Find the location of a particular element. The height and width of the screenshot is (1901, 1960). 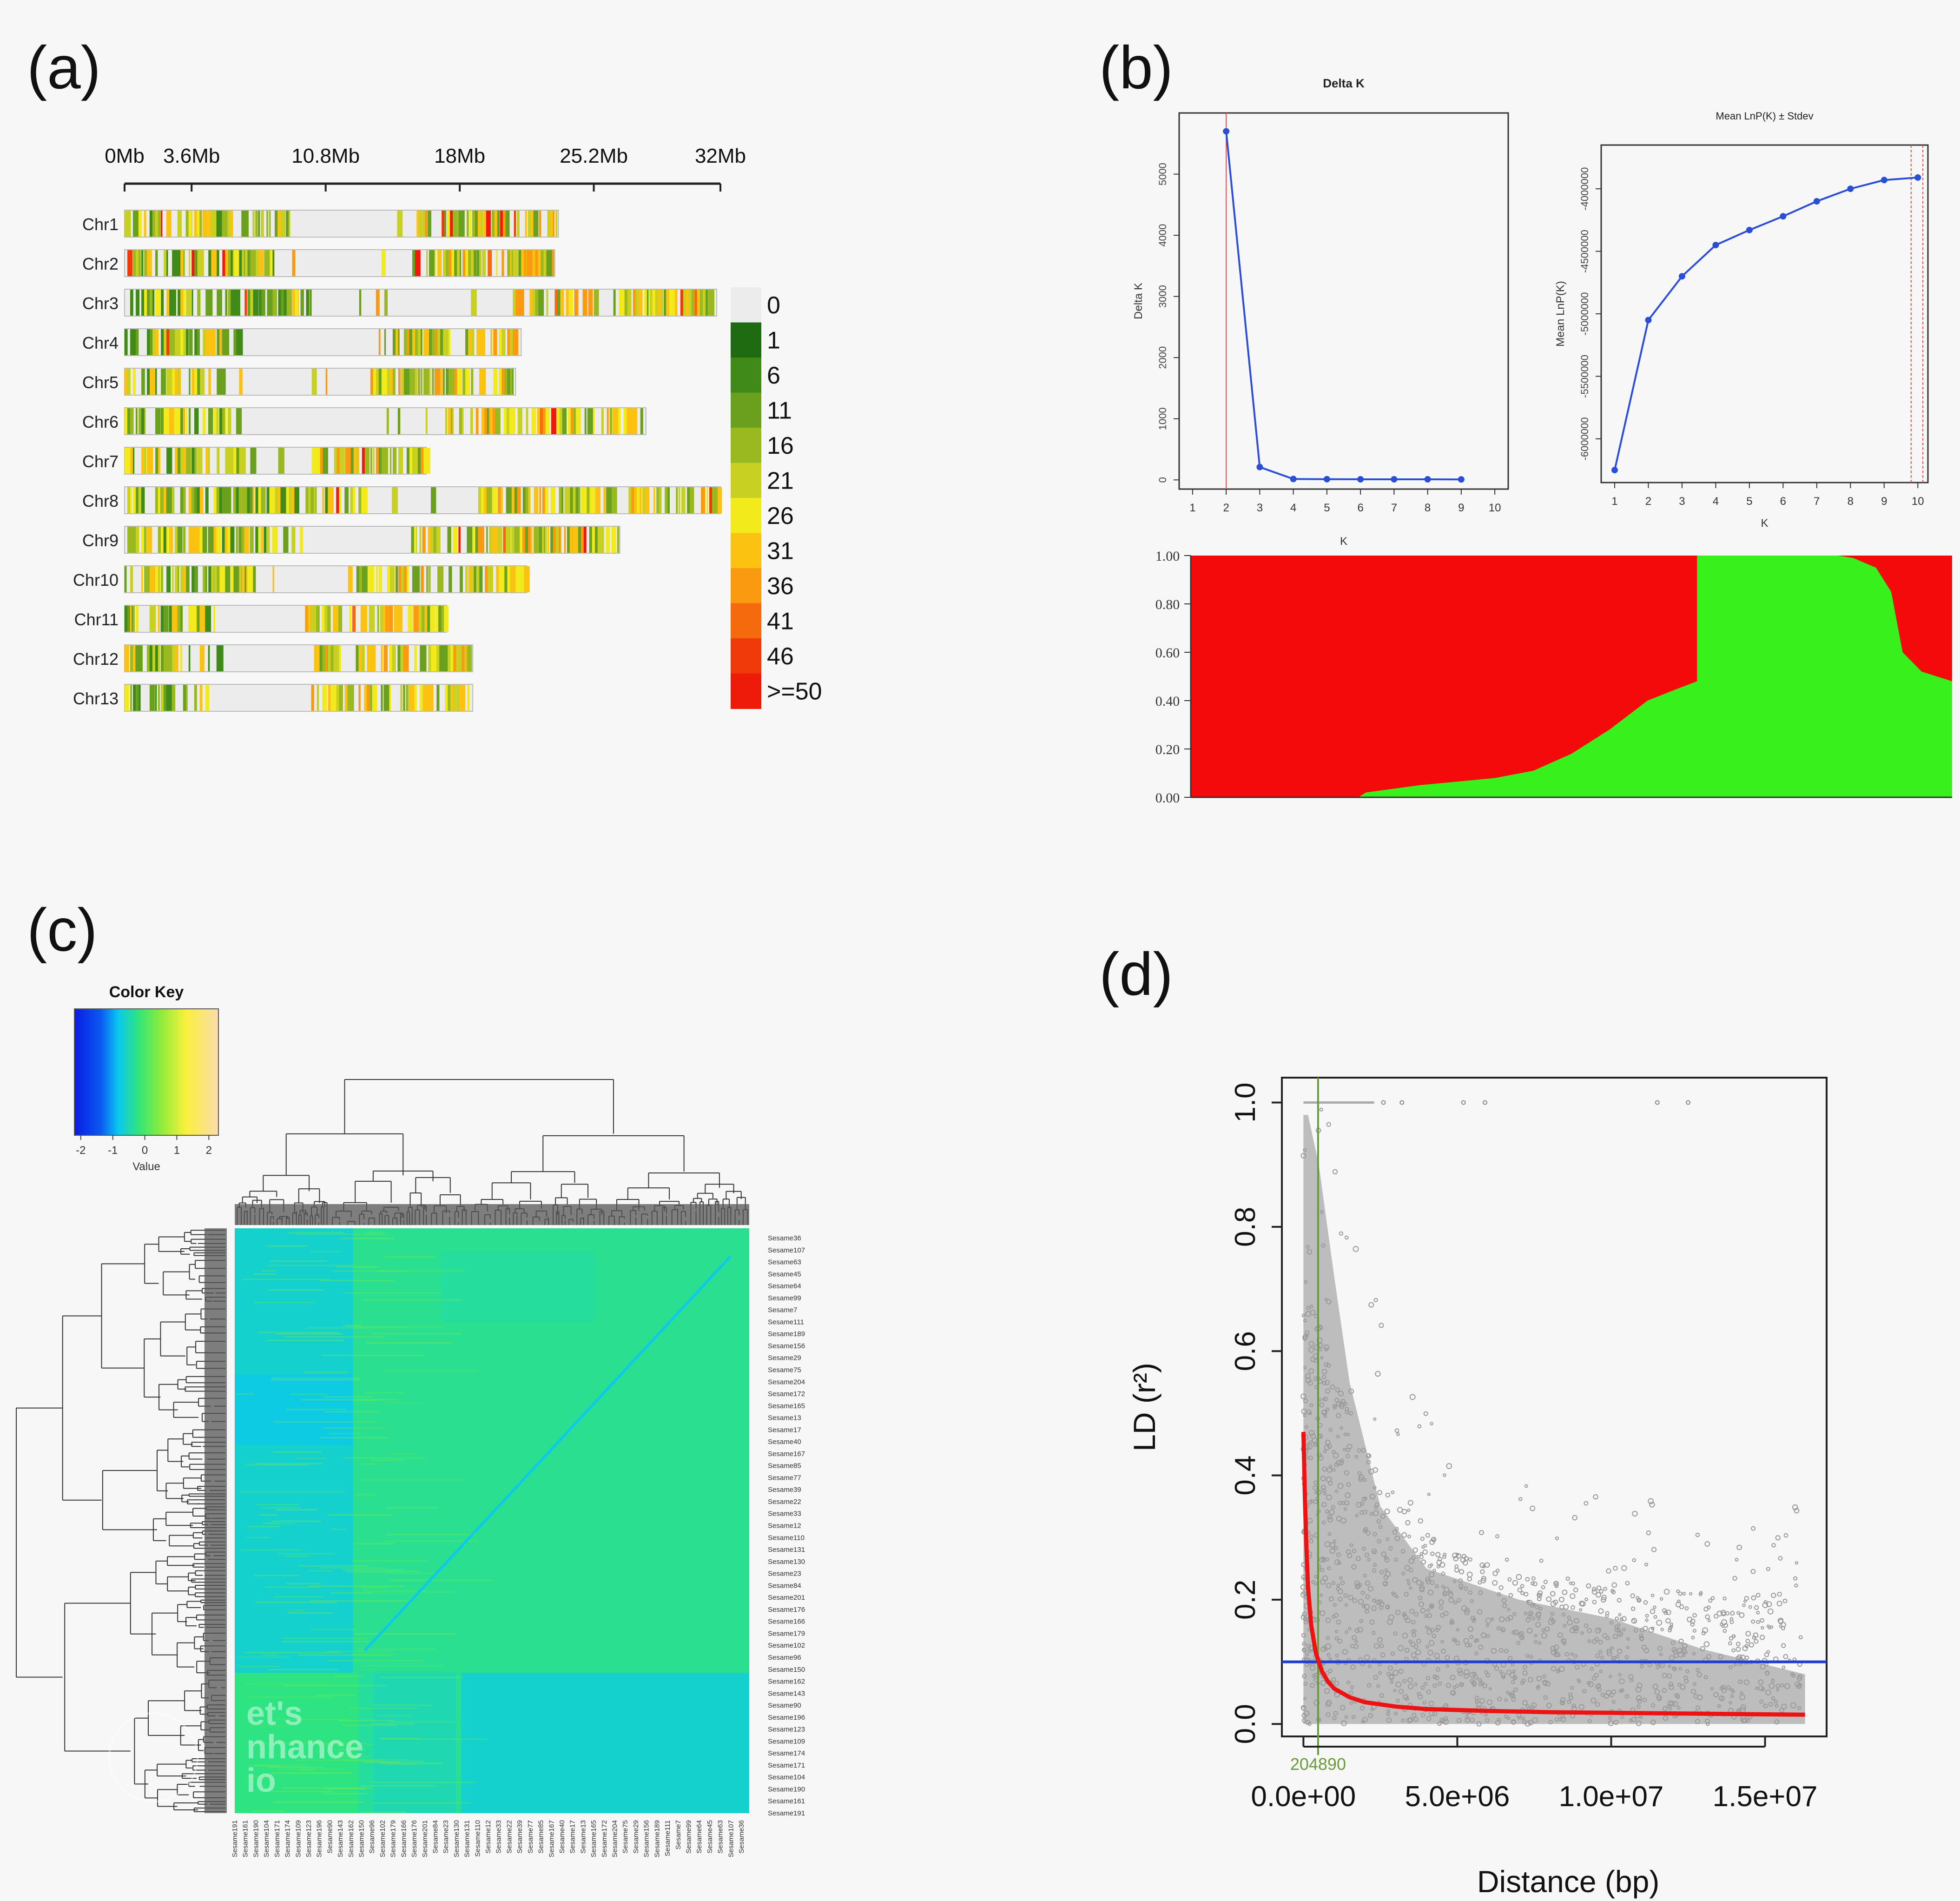

color-key-cell is located at coordinates (126, 1072).